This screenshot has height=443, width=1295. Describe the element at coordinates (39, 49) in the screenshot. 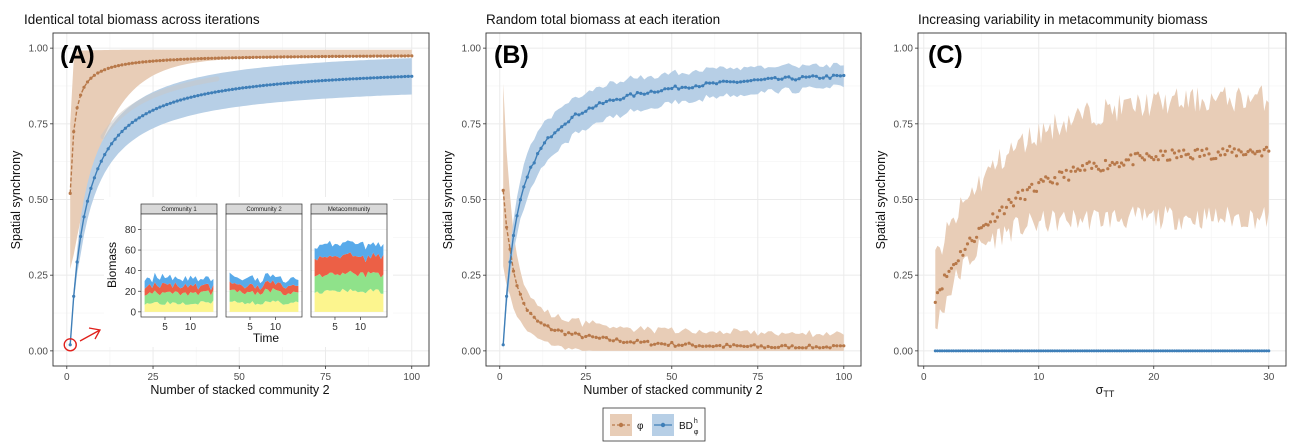

I see `panel-a-tick-label-y: 1.00` at that location.